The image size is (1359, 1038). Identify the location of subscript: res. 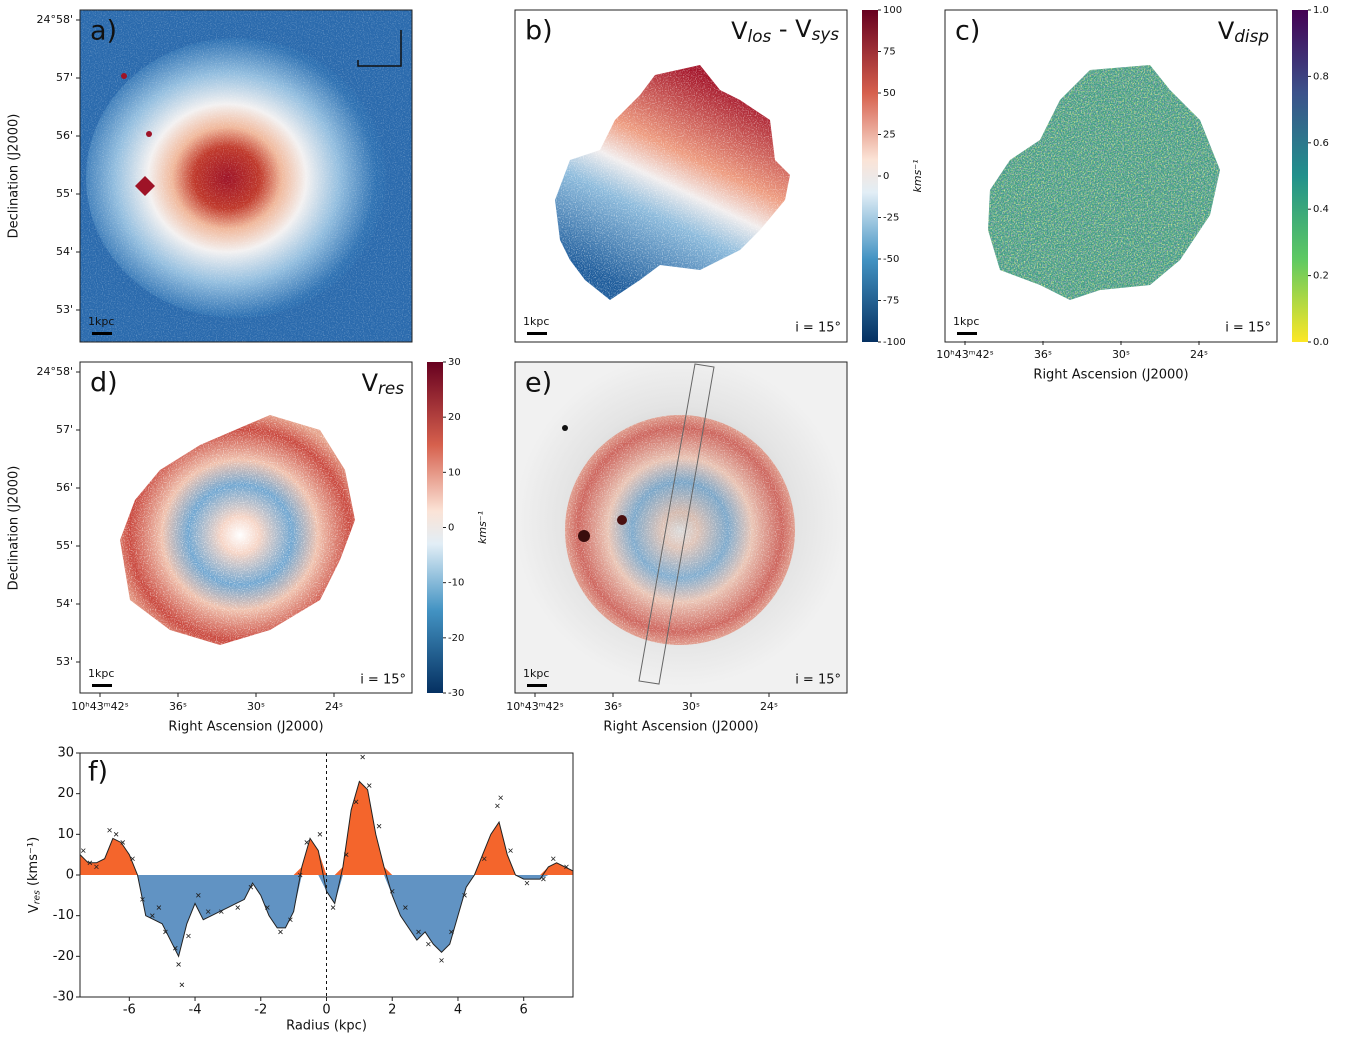
(391, 388).